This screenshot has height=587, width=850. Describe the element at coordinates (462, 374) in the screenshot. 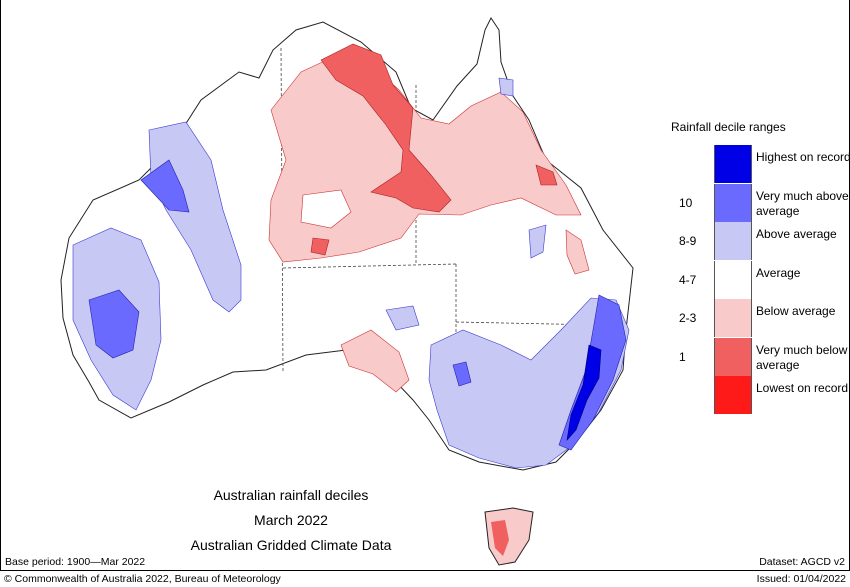

I see `very-much-above-average-se` at that location.